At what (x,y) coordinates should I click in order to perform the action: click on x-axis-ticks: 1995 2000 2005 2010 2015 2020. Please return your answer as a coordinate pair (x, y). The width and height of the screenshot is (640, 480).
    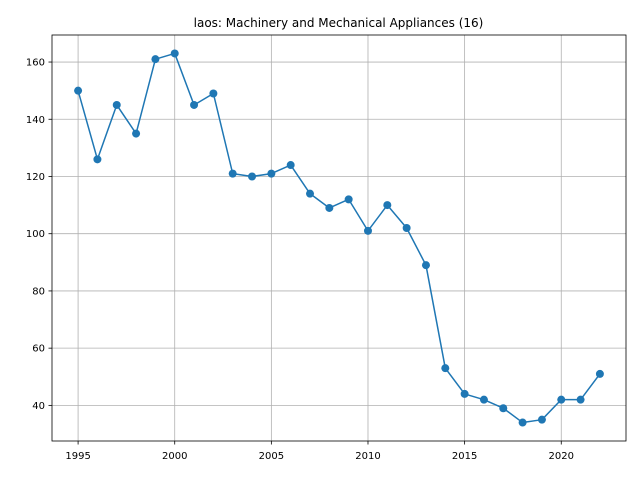
    Looking at the image, I should click on (319, 451).